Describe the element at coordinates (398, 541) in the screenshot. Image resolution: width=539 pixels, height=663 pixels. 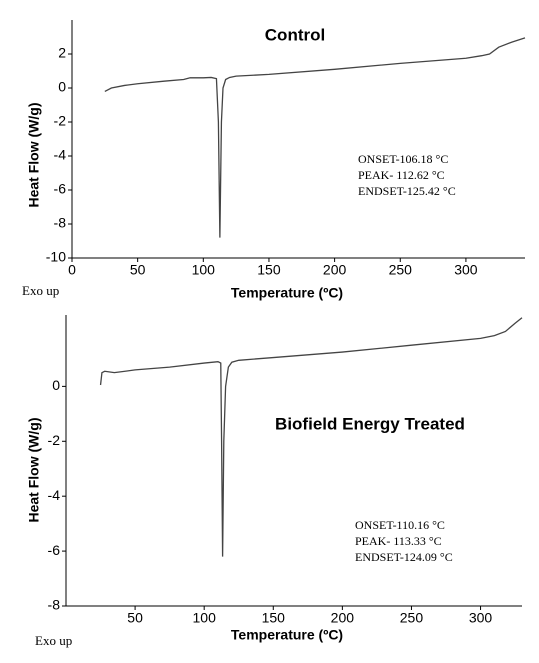
I see `annotation: PEAK- 113.33 °C` at that location.